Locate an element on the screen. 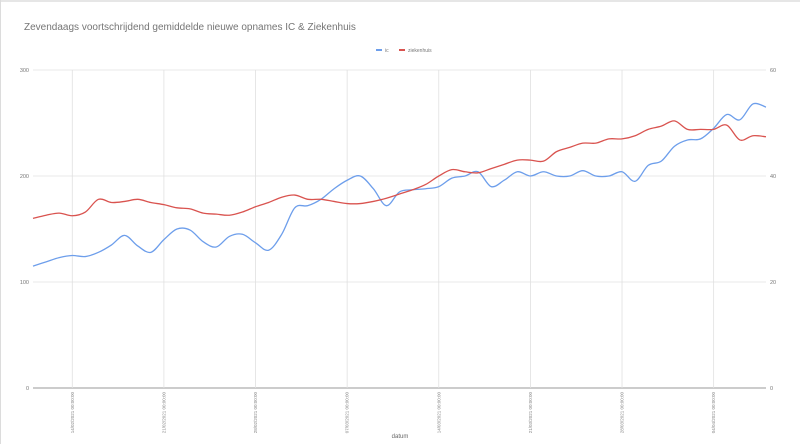 The image size is (800, 444). y-left-tick-label: 100 is located at coordinates (24, 283).